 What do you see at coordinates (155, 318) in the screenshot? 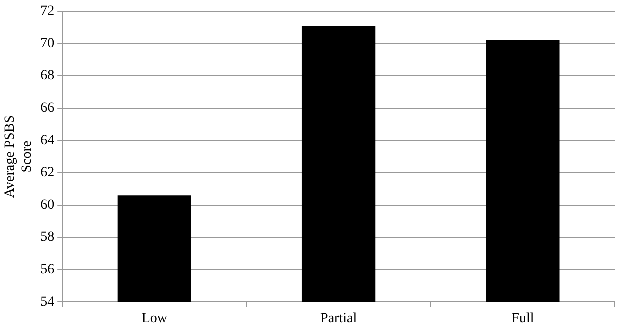
I see `x-tick-label: Low` at bounding box center [155, 318].